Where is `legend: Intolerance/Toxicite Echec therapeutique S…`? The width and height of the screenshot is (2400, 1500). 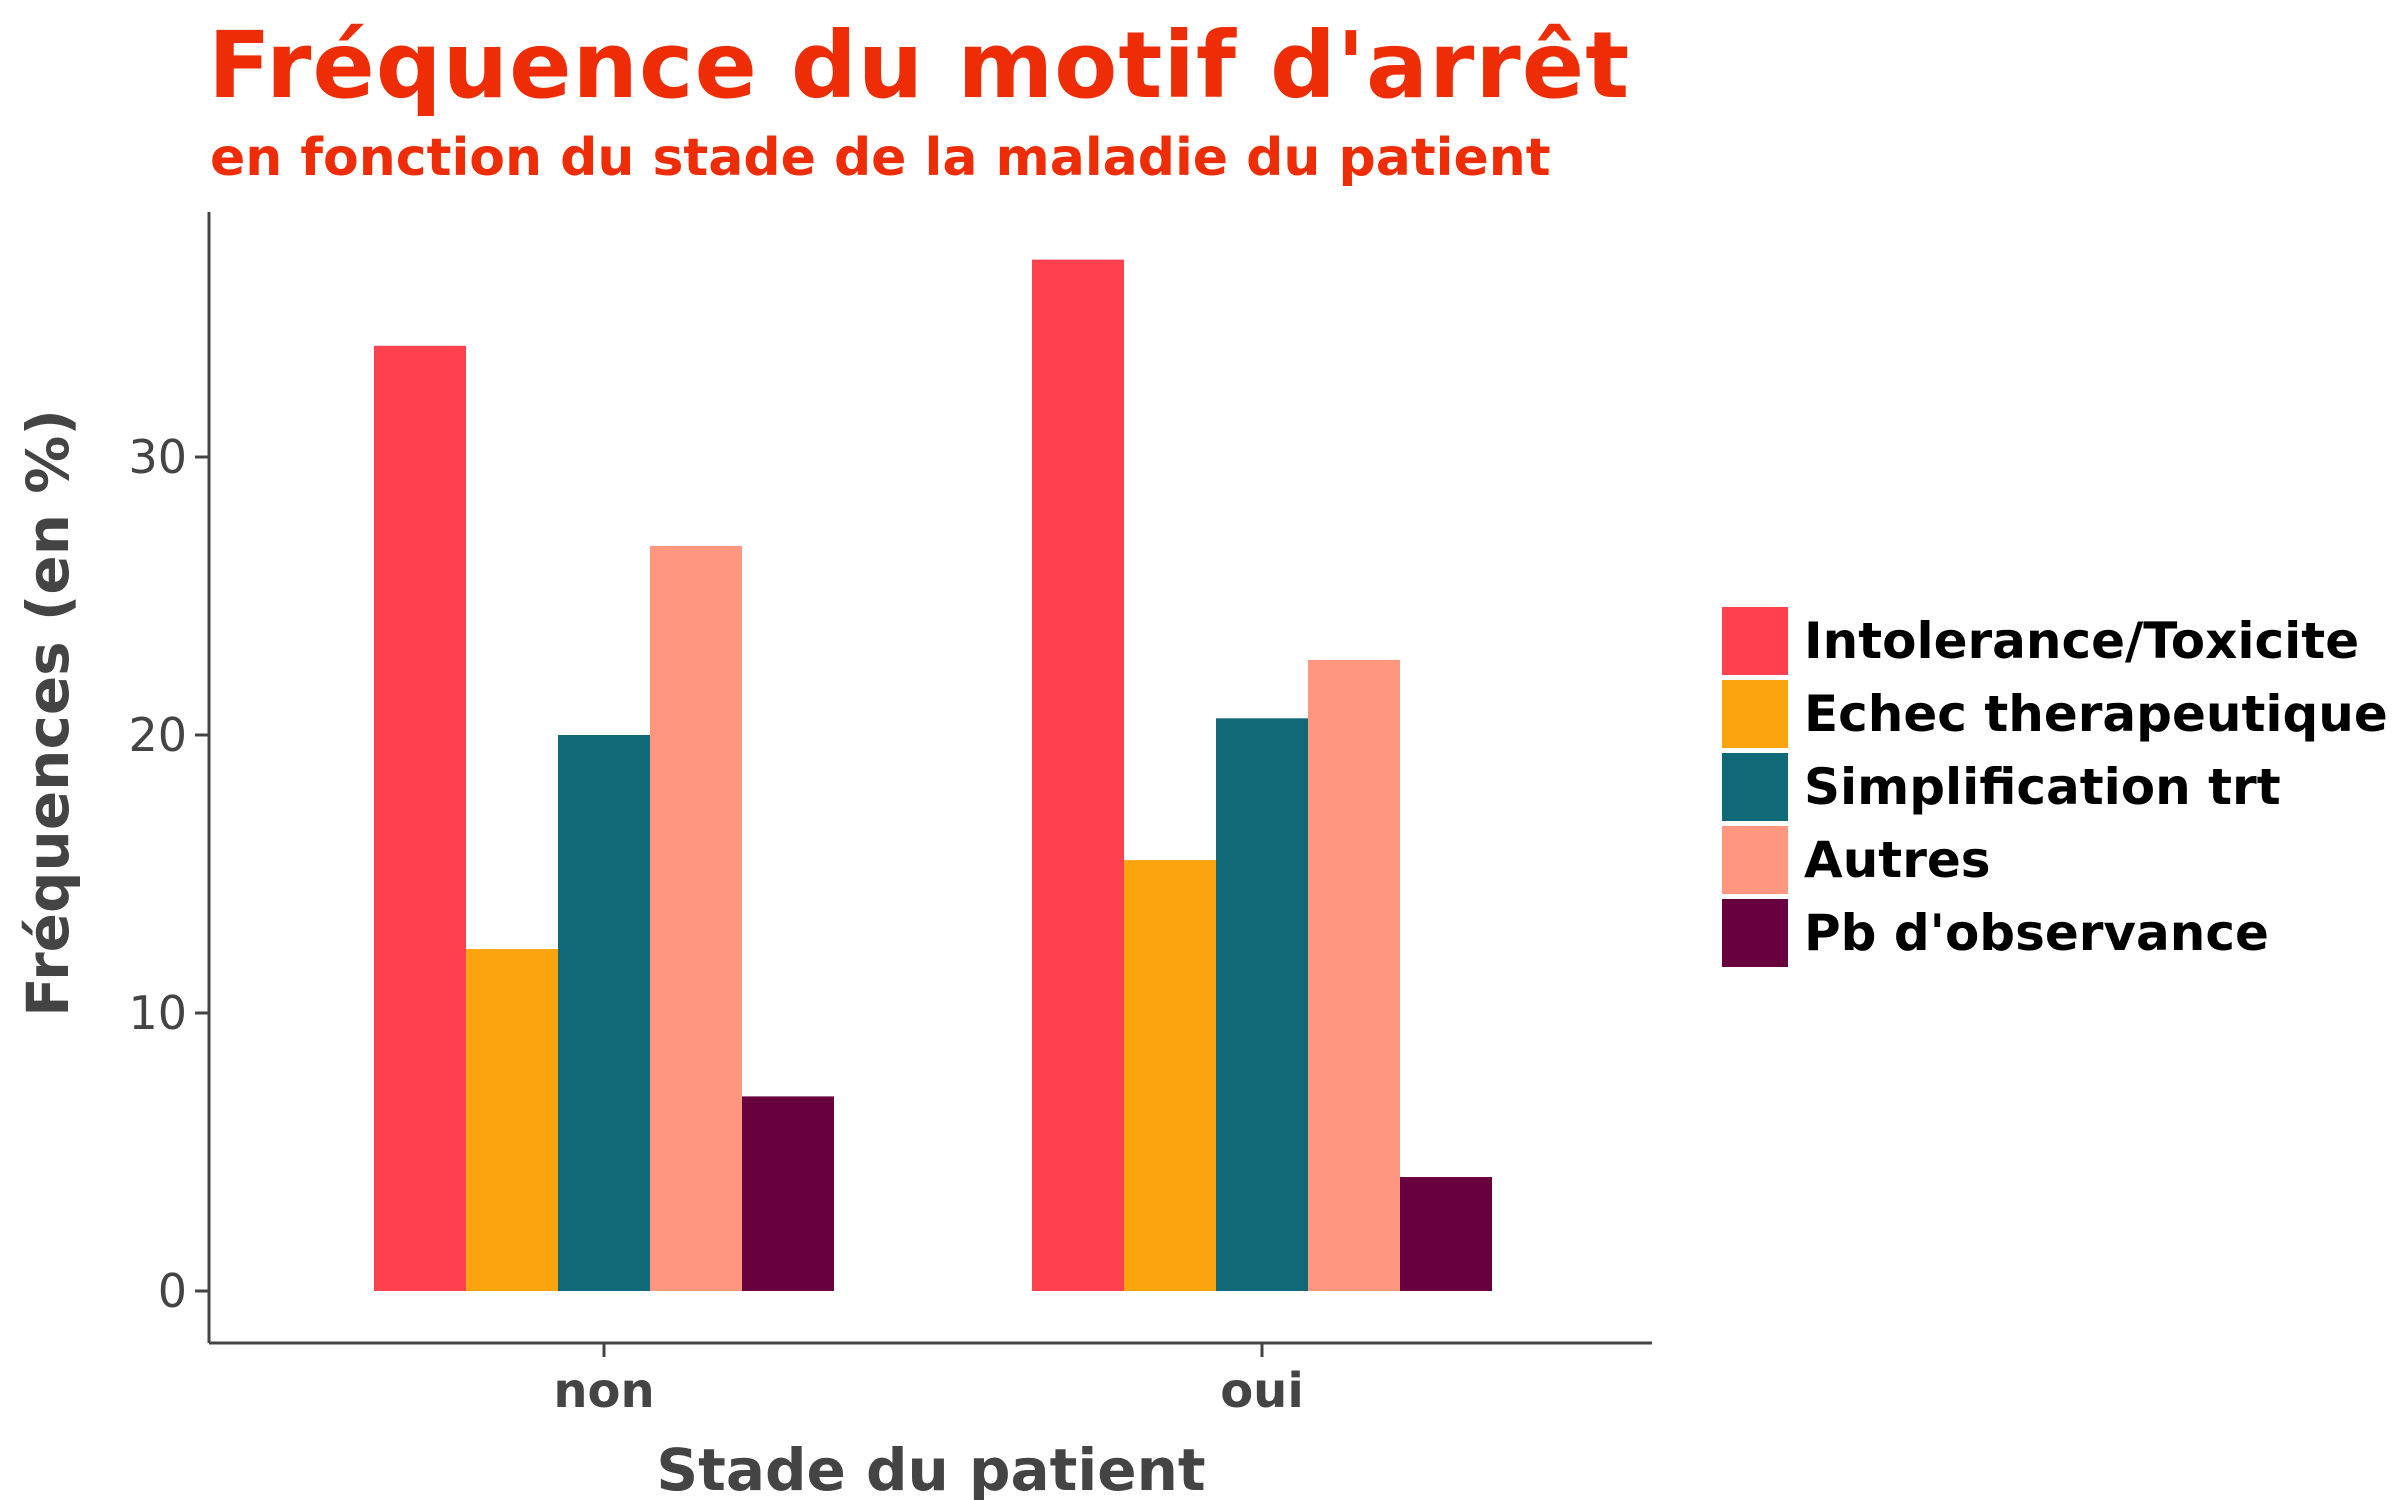
legend: Intolerance/Toxicite Echec therapeutique S… is located at coordinates (2055, 786).